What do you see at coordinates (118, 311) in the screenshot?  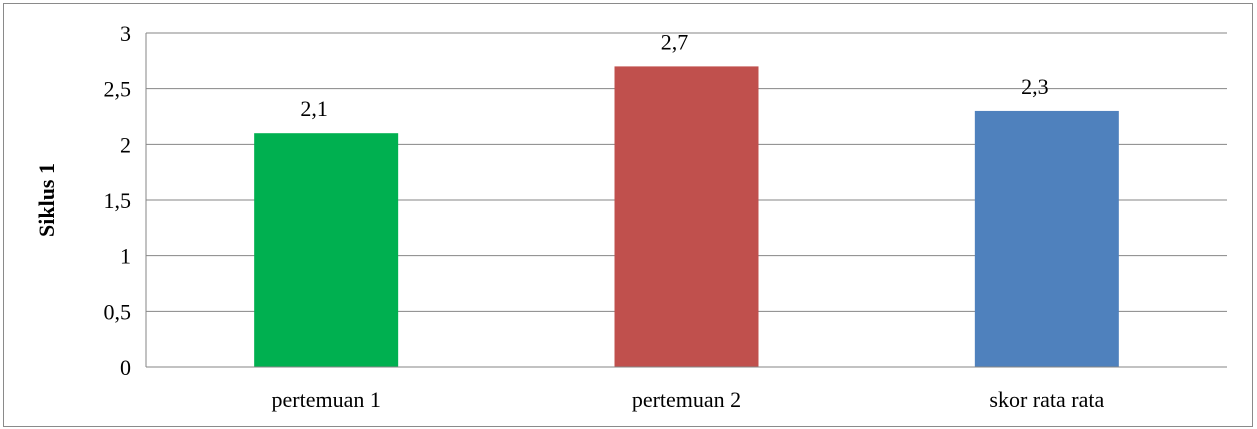 I see `y-tick-label: 0,5` at bounding box center [118, 311].